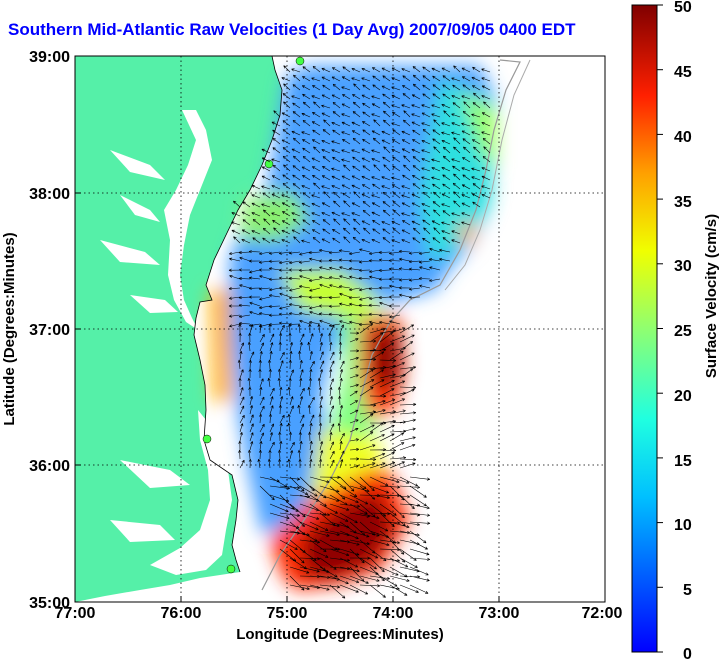 Image resolution: width=724 pixels, height=659 pixels. I want to click on x-tick-label: 76:00, so click(181, 613).